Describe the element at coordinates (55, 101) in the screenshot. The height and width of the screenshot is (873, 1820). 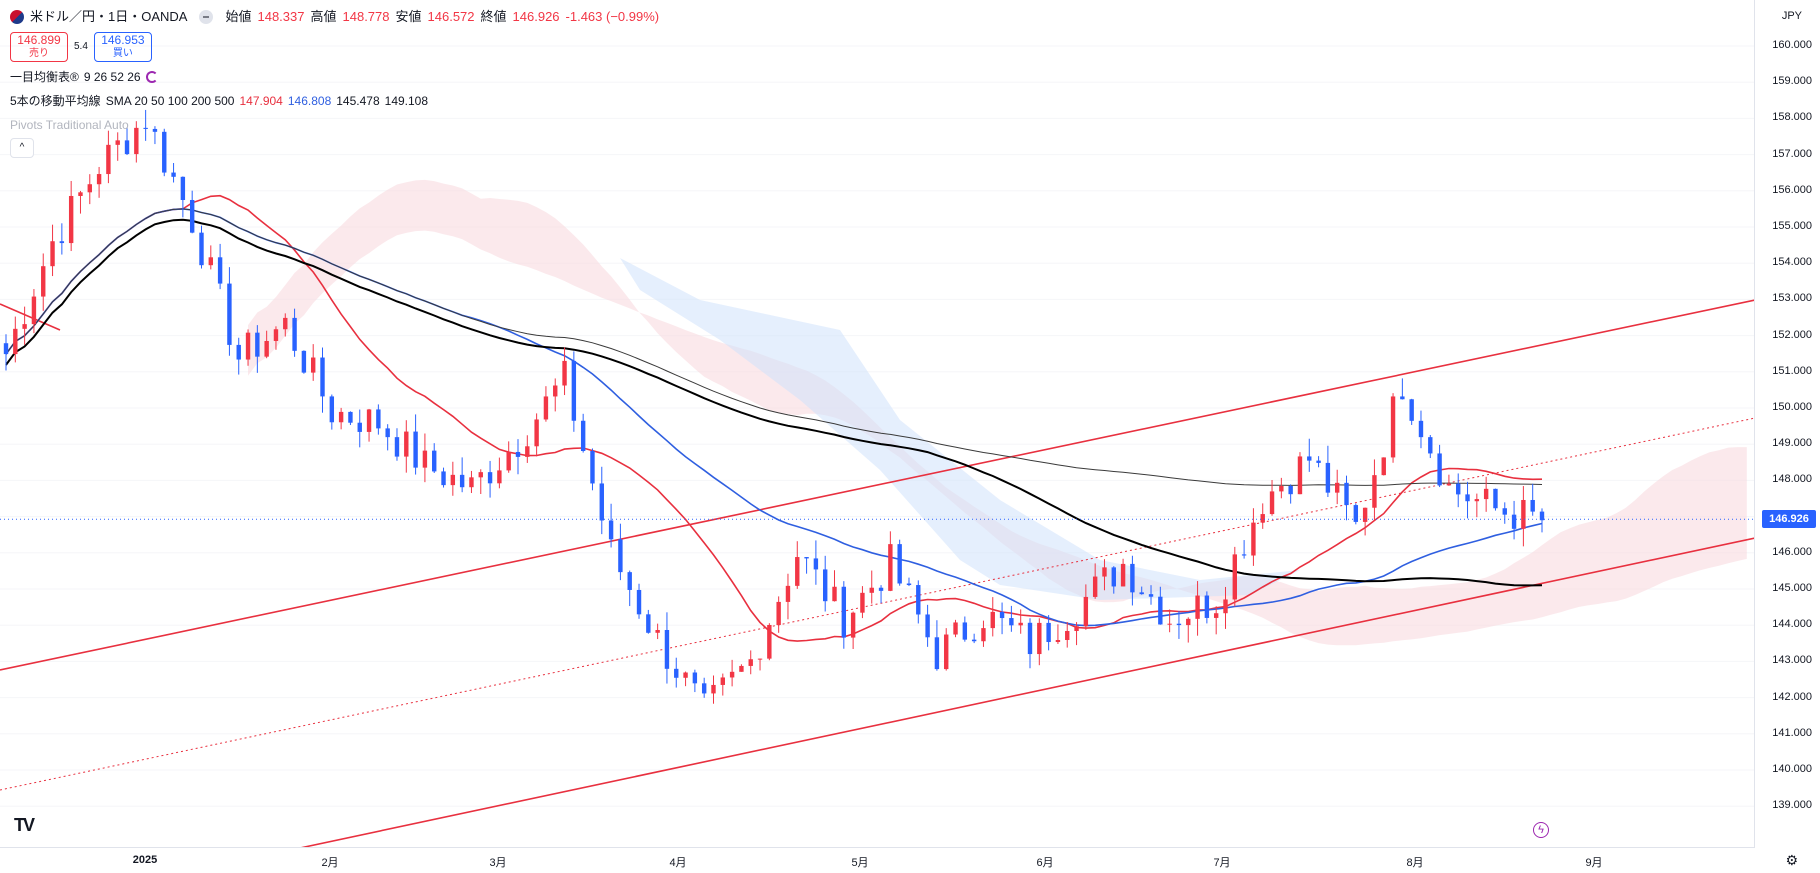
I see `ma-label: 5本の移動平均線` at that location.